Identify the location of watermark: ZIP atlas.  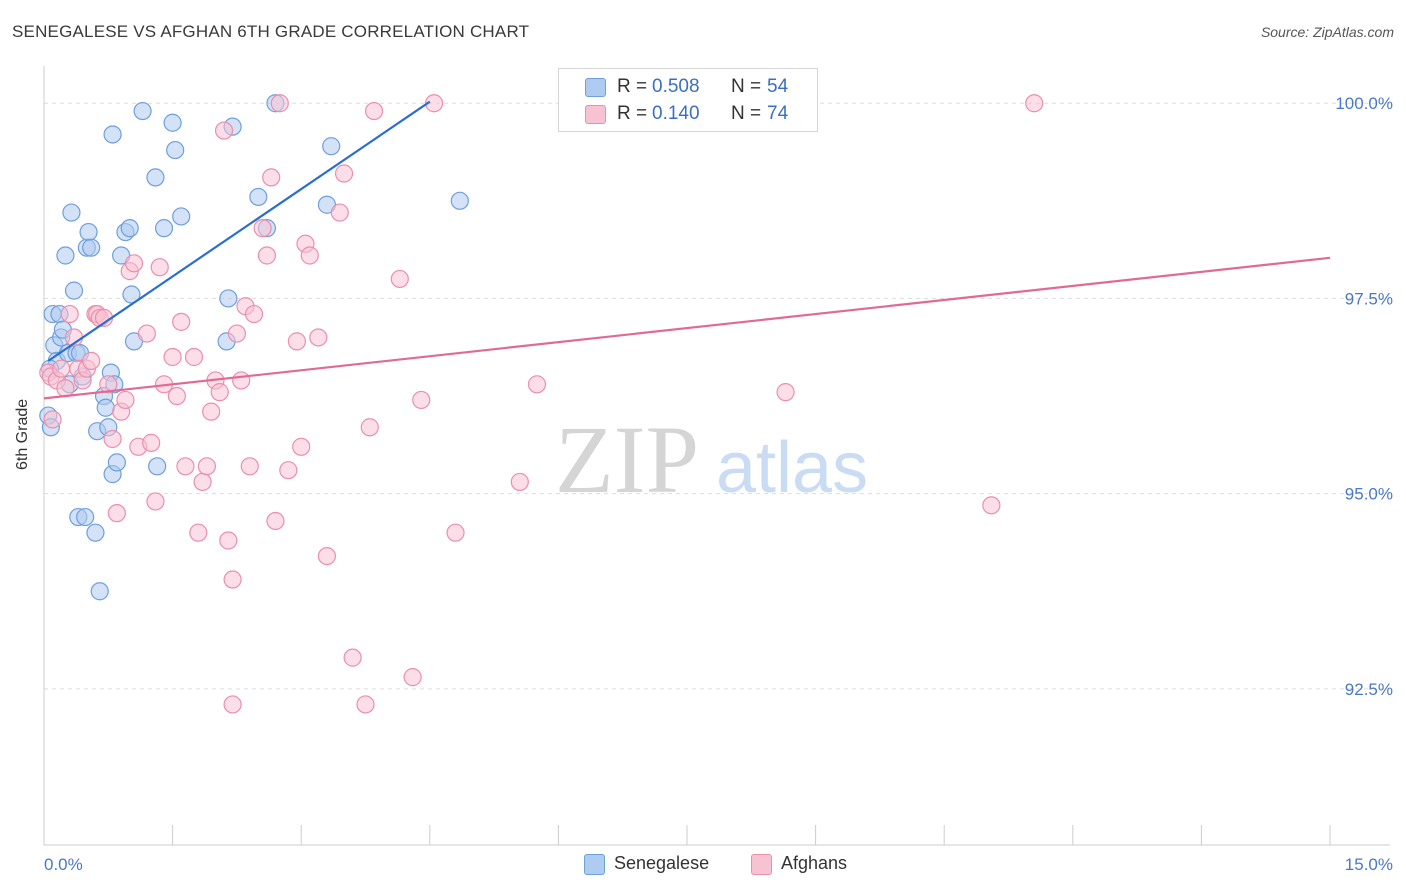
(711, 459).